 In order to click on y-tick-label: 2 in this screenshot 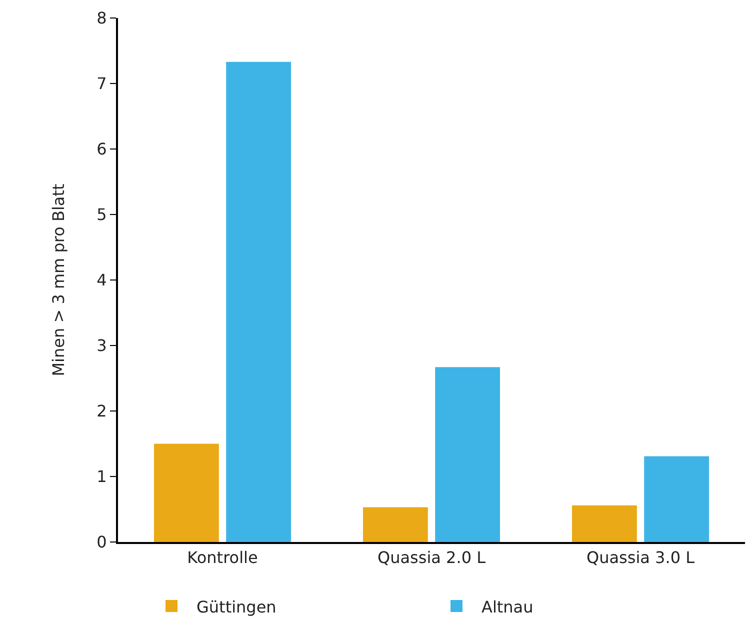, I will do `click(101, 411)`.